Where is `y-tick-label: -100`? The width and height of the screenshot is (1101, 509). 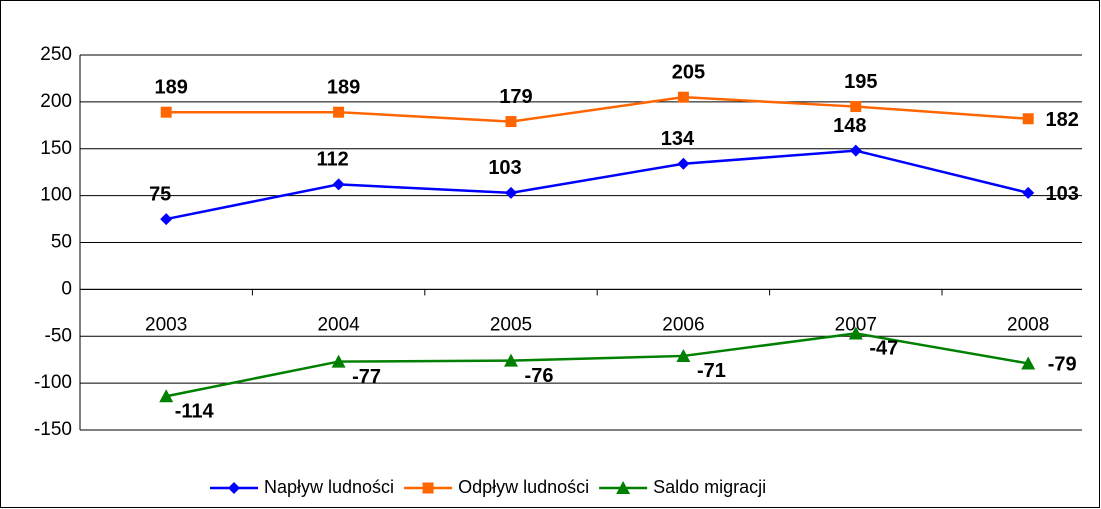
y-tick-label: -100 is located at coordinates (53, 382).